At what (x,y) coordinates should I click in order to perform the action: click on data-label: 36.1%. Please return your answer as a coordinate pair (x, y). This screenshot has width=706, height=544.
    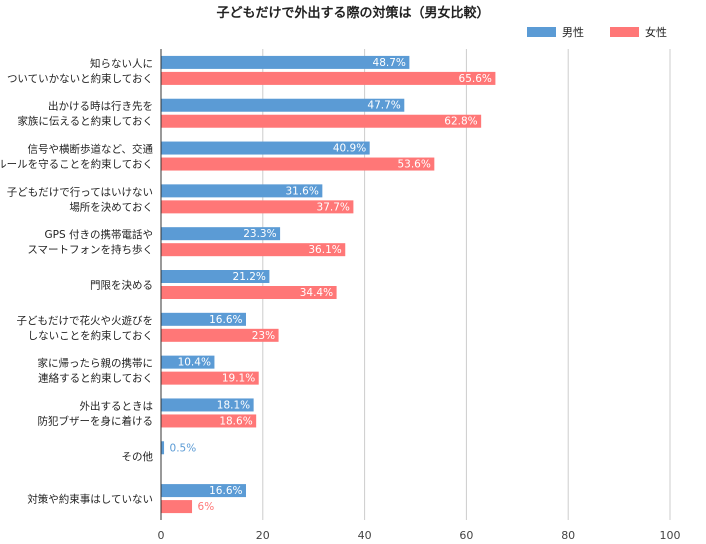
    Looking at the image, I should click on (324, 250).